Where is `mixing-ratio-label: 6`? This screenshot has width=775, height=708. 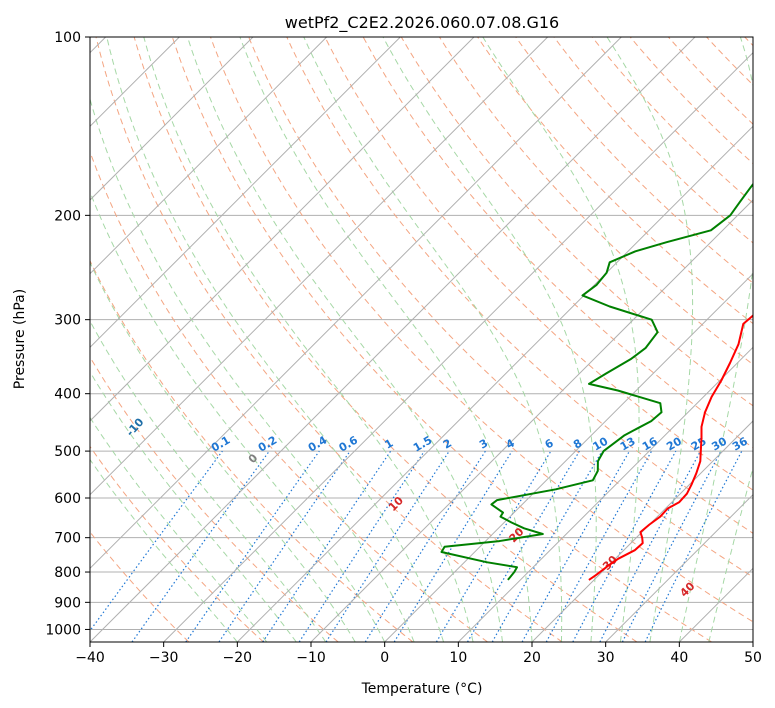 mixing-ratio-label: 6 is located at coordinates (549, 443).